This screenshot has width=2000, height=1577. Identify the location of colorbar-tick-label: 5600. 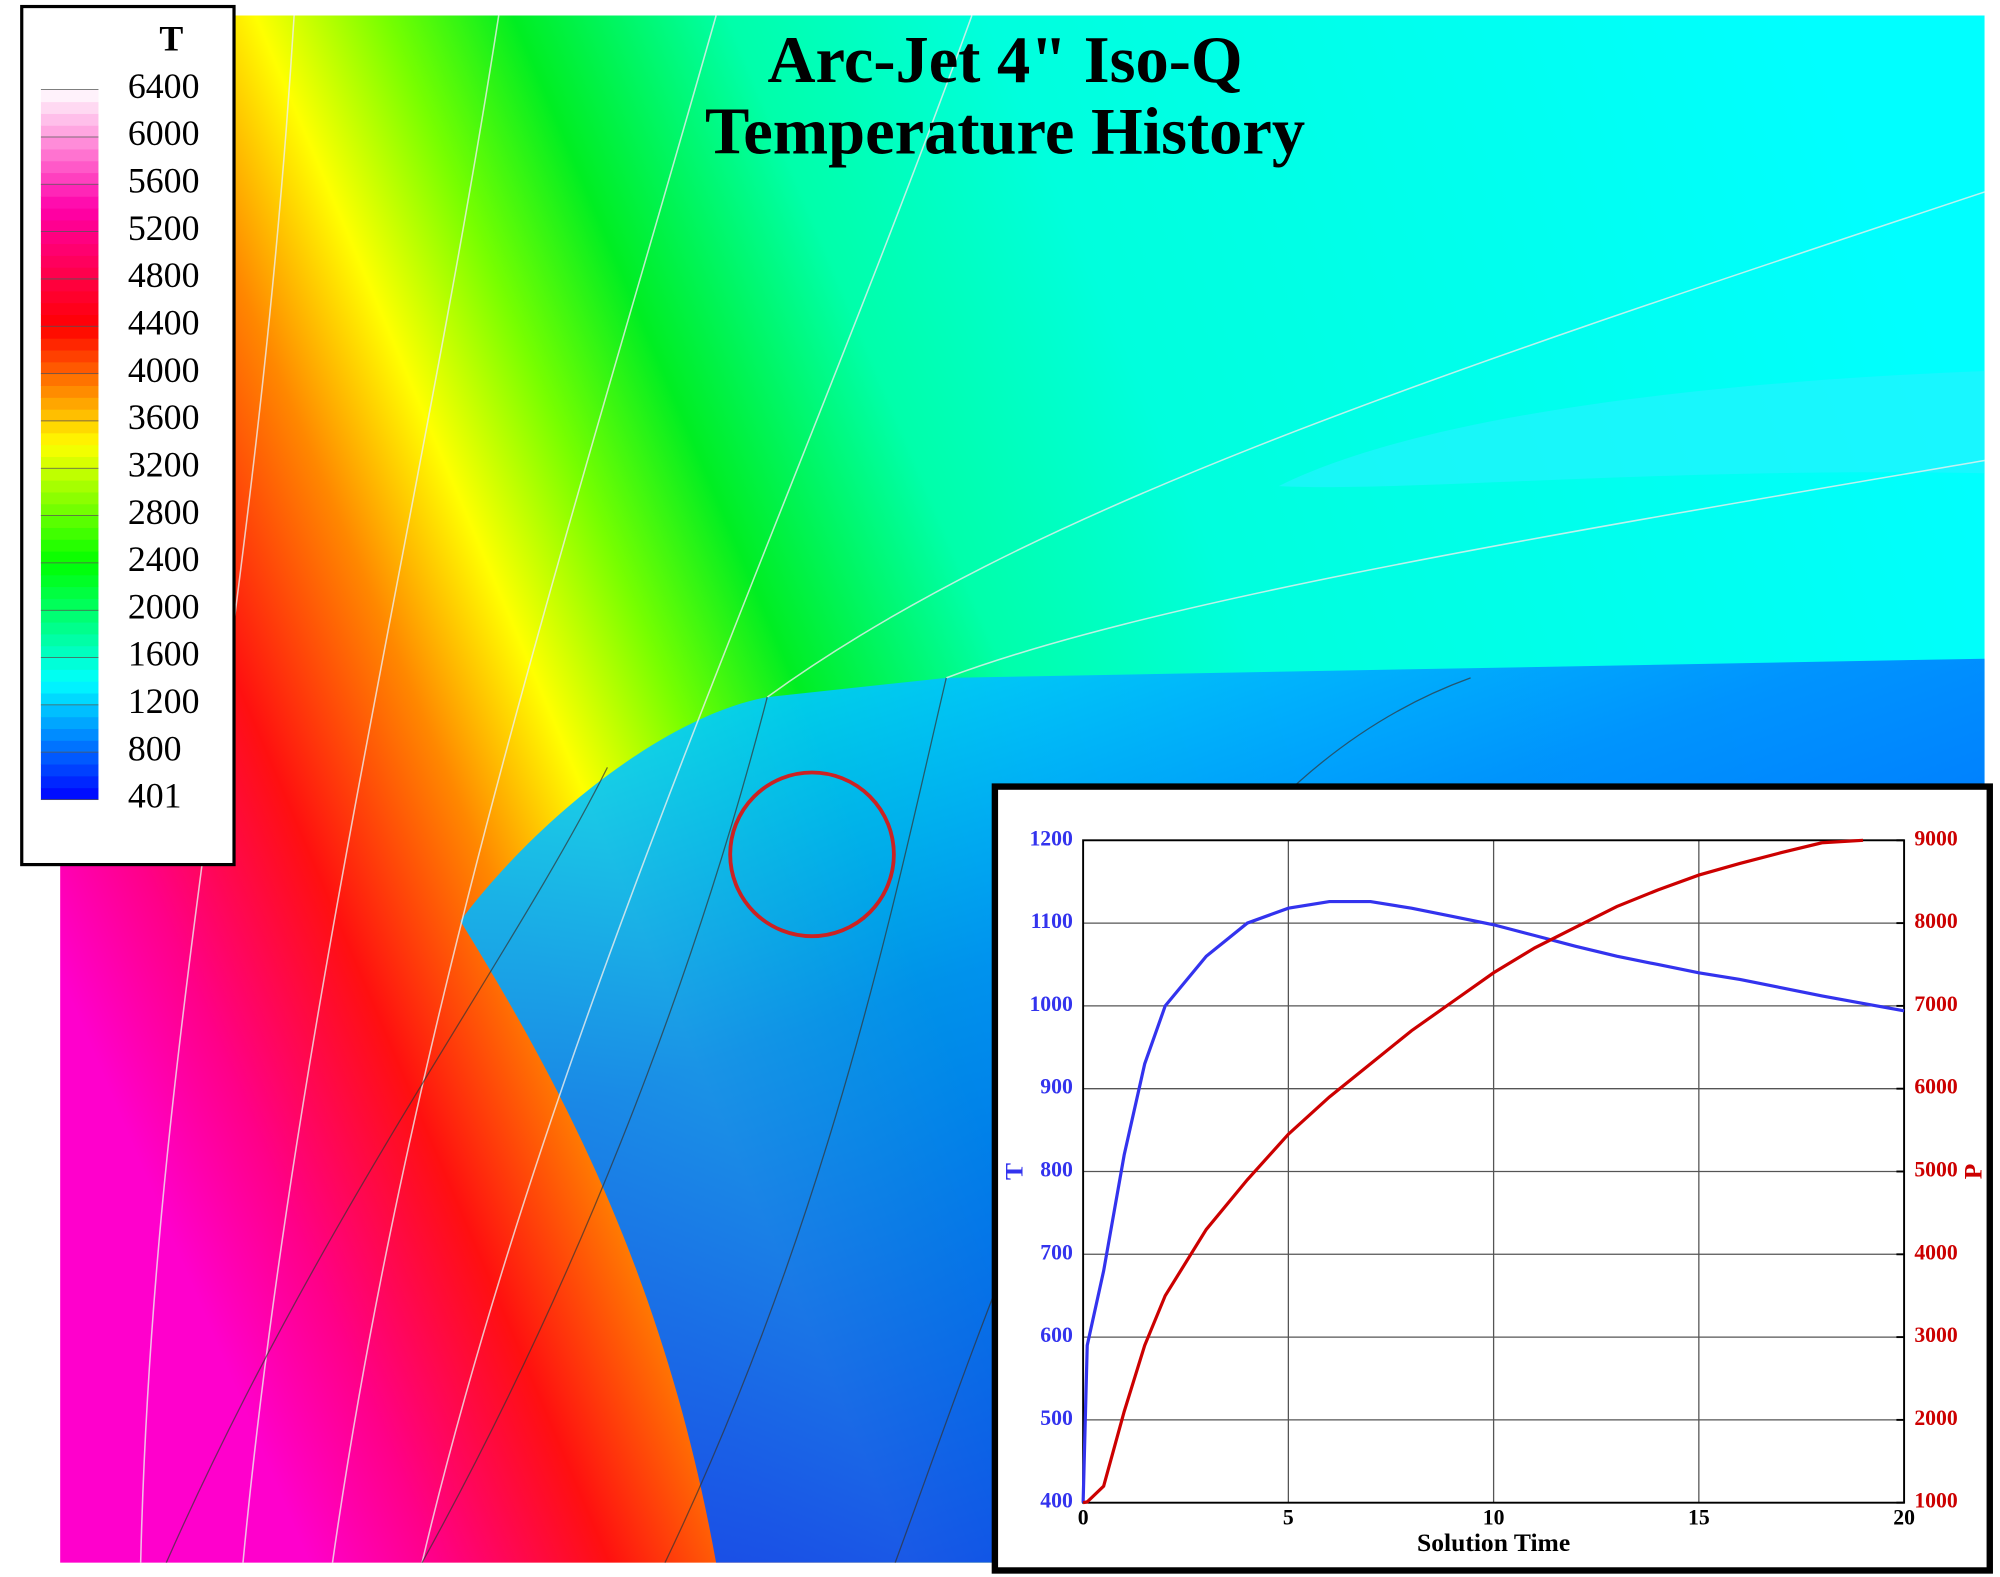
(164, 181).